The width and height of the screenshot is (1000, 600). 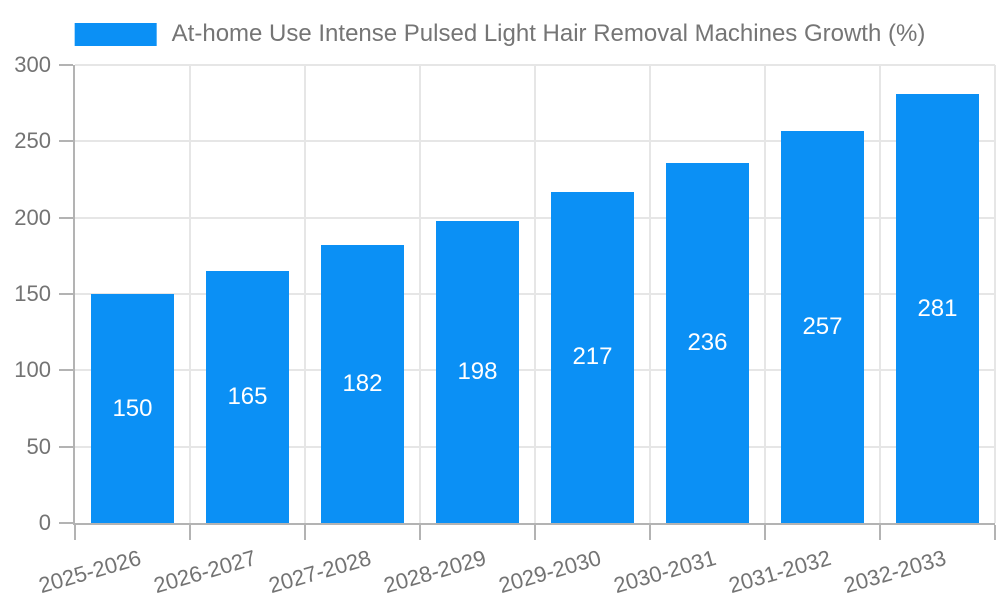 I want to click on bar-value-label: 217, so click(x=592, y=357).